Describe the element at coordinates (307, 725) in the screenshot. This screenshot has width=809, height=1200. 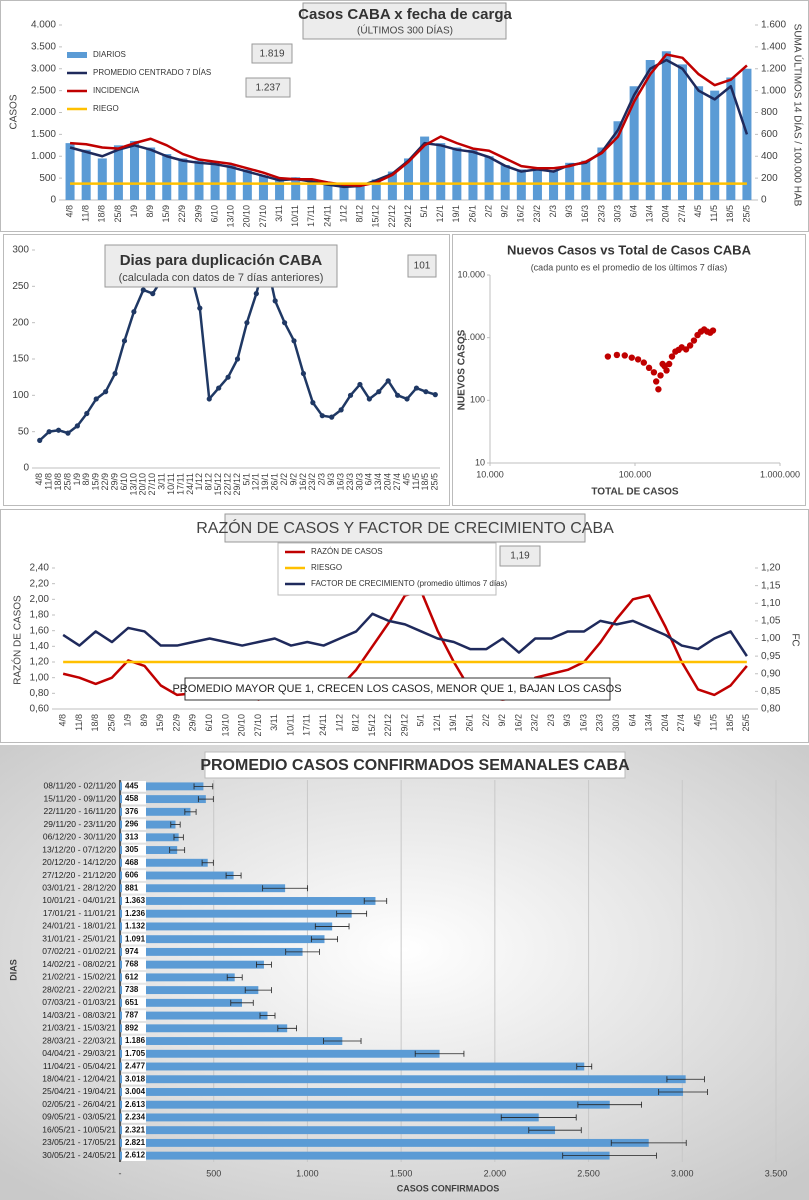
I see `x-tick-label: 17/11` at that location.